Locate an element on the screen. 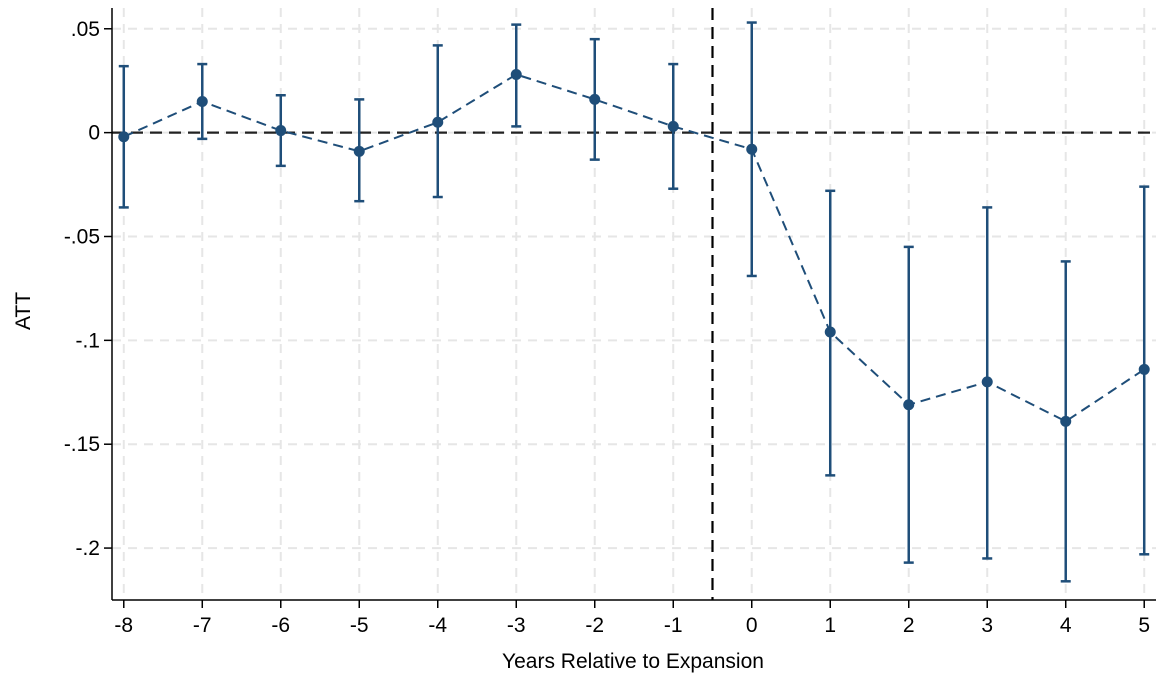 The image size is (1156, 675). x-axis-label: Years Relative to Expansion is located at coordinates (633, 661).